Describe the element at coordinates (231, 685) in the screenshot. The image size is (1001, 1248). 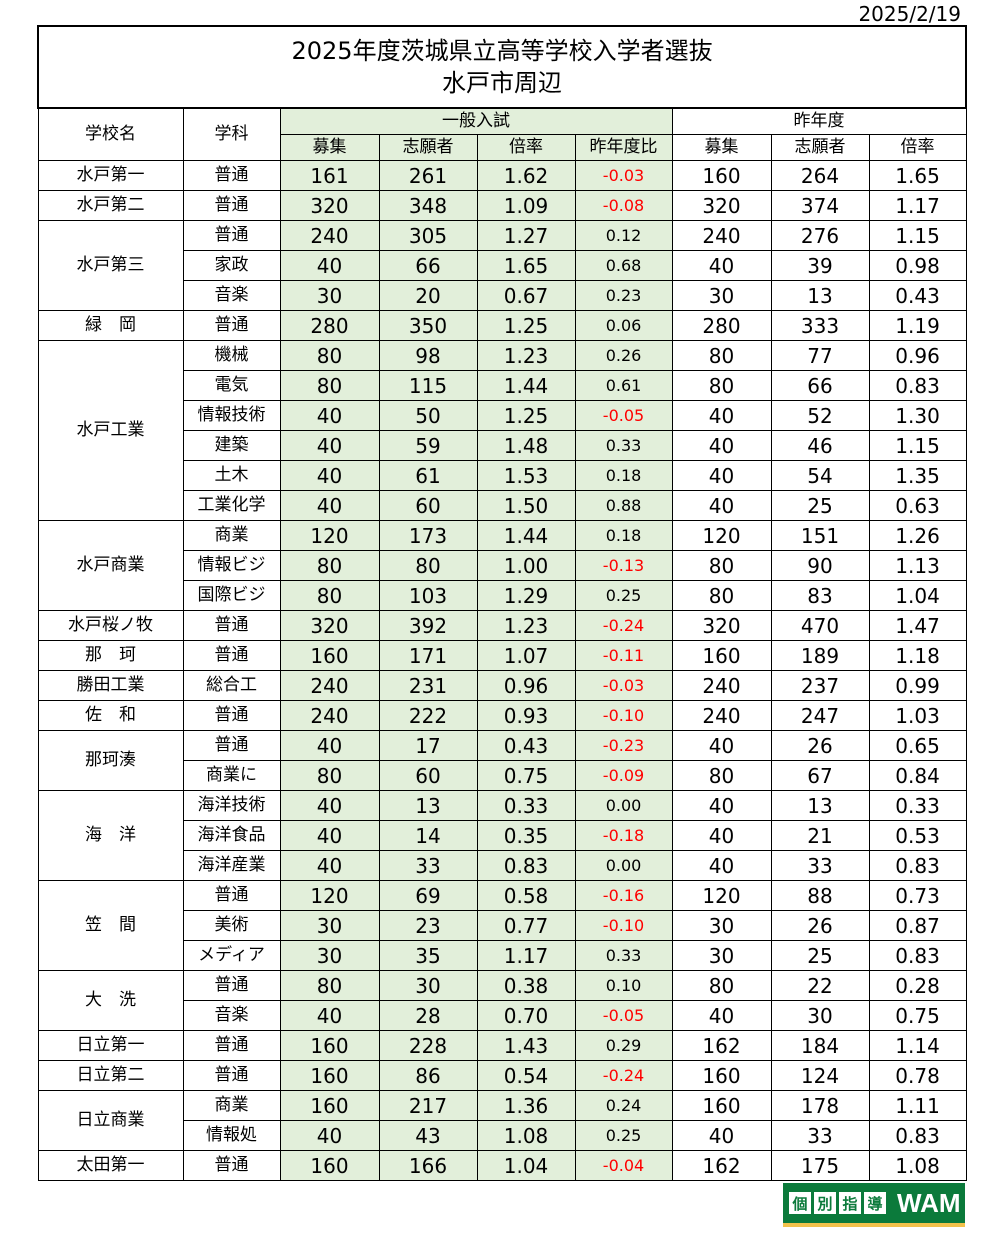
I see `cell-dept: 総合工` at that location.